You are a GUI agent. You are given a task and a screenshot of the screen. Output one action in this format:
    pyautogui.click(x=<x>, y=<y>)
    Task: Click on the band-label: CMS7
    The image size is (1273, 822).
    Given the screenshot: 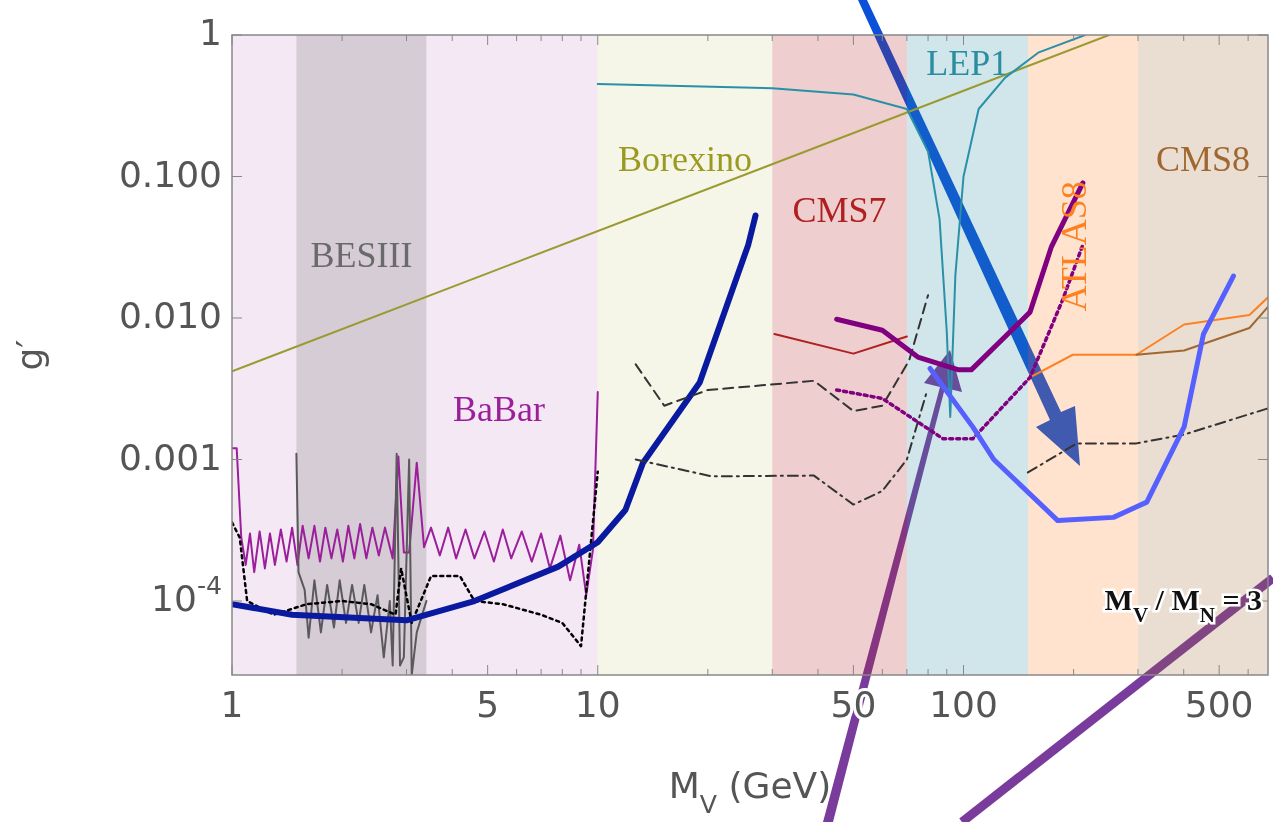 What is the action you would take?
    pyautogui.click(x=839, y=210)
    